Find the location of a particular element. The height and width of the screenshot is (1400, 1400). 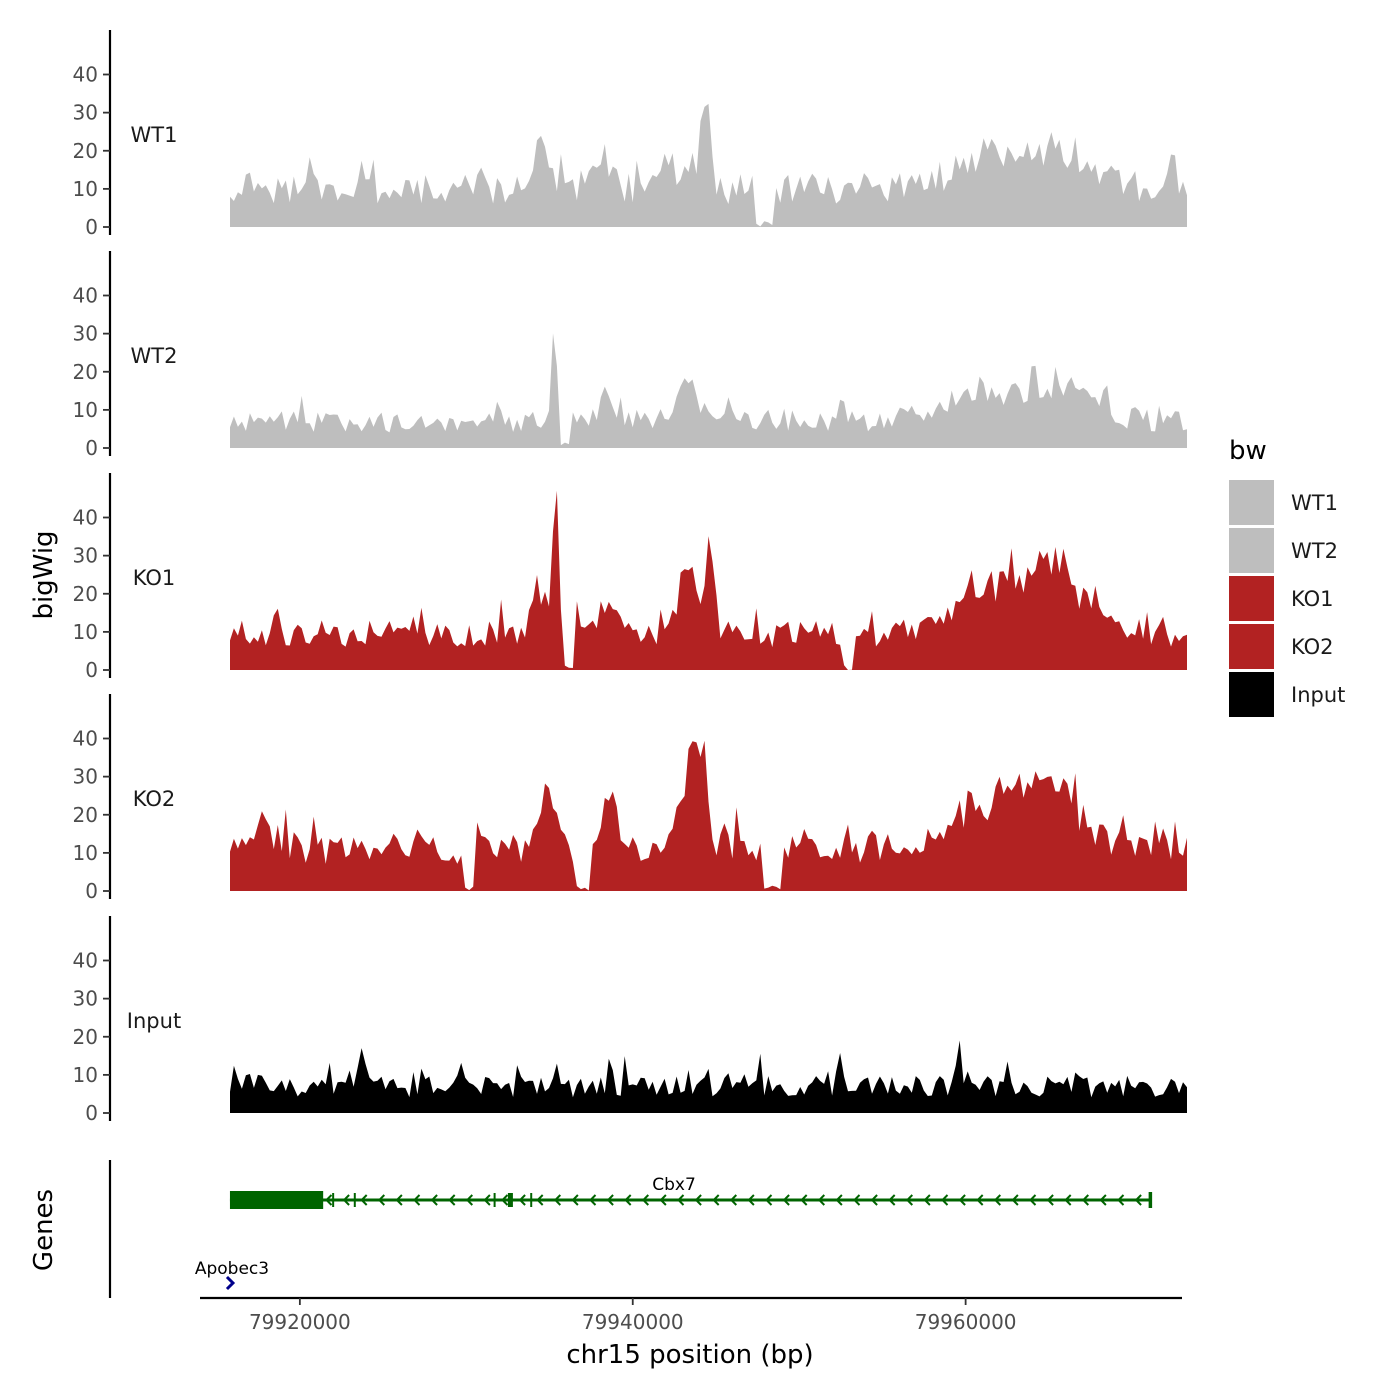

track-label: KO1 is located at coordinates (154, 578).